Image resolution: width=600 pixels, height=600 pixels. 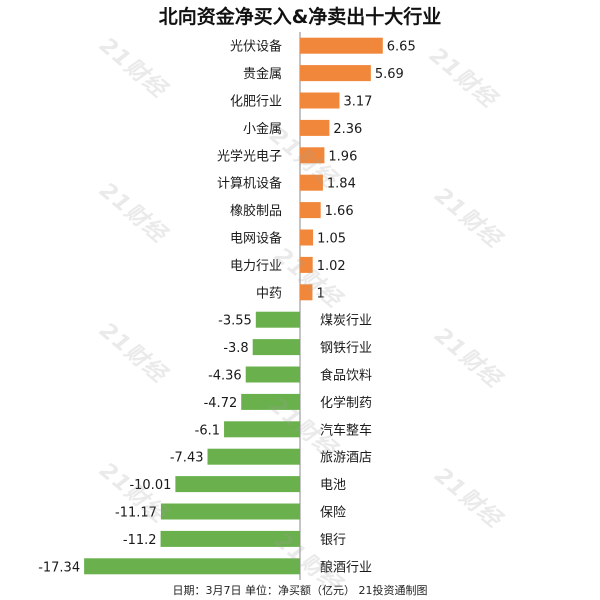 I want to click on value-label-15: -7.43, so click(x=187, y=458).